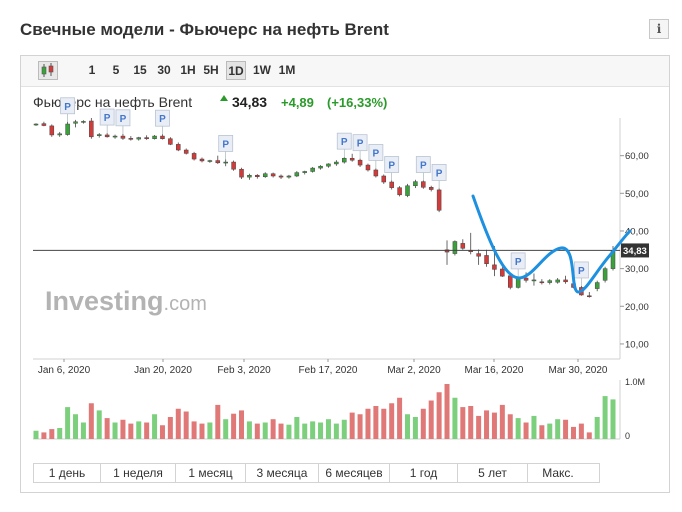 The width and height of the screenshot is (682, 512). I want to click on timeframe-button: 1H, so click(188, 70).